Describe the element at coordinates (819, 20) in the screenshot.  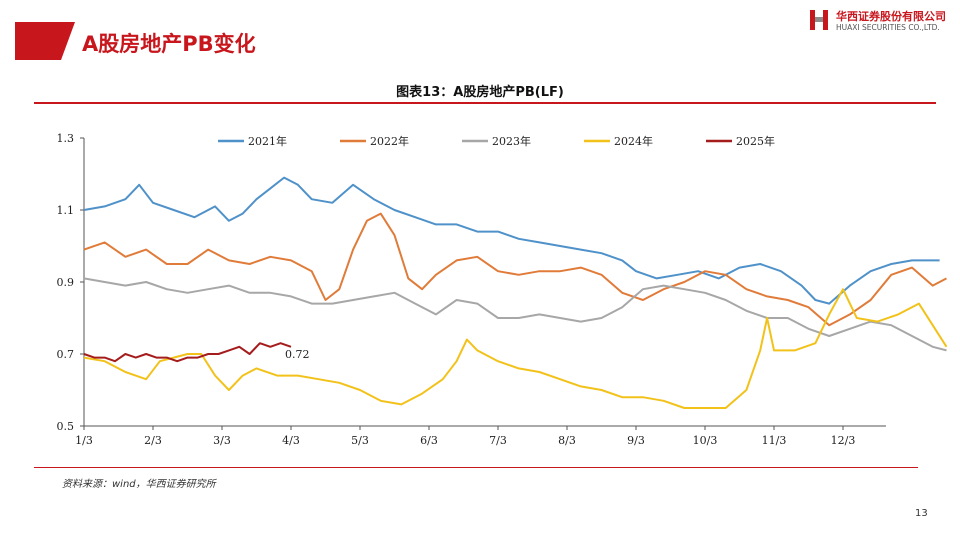
I see `huaxi-logo-icon` at that location.